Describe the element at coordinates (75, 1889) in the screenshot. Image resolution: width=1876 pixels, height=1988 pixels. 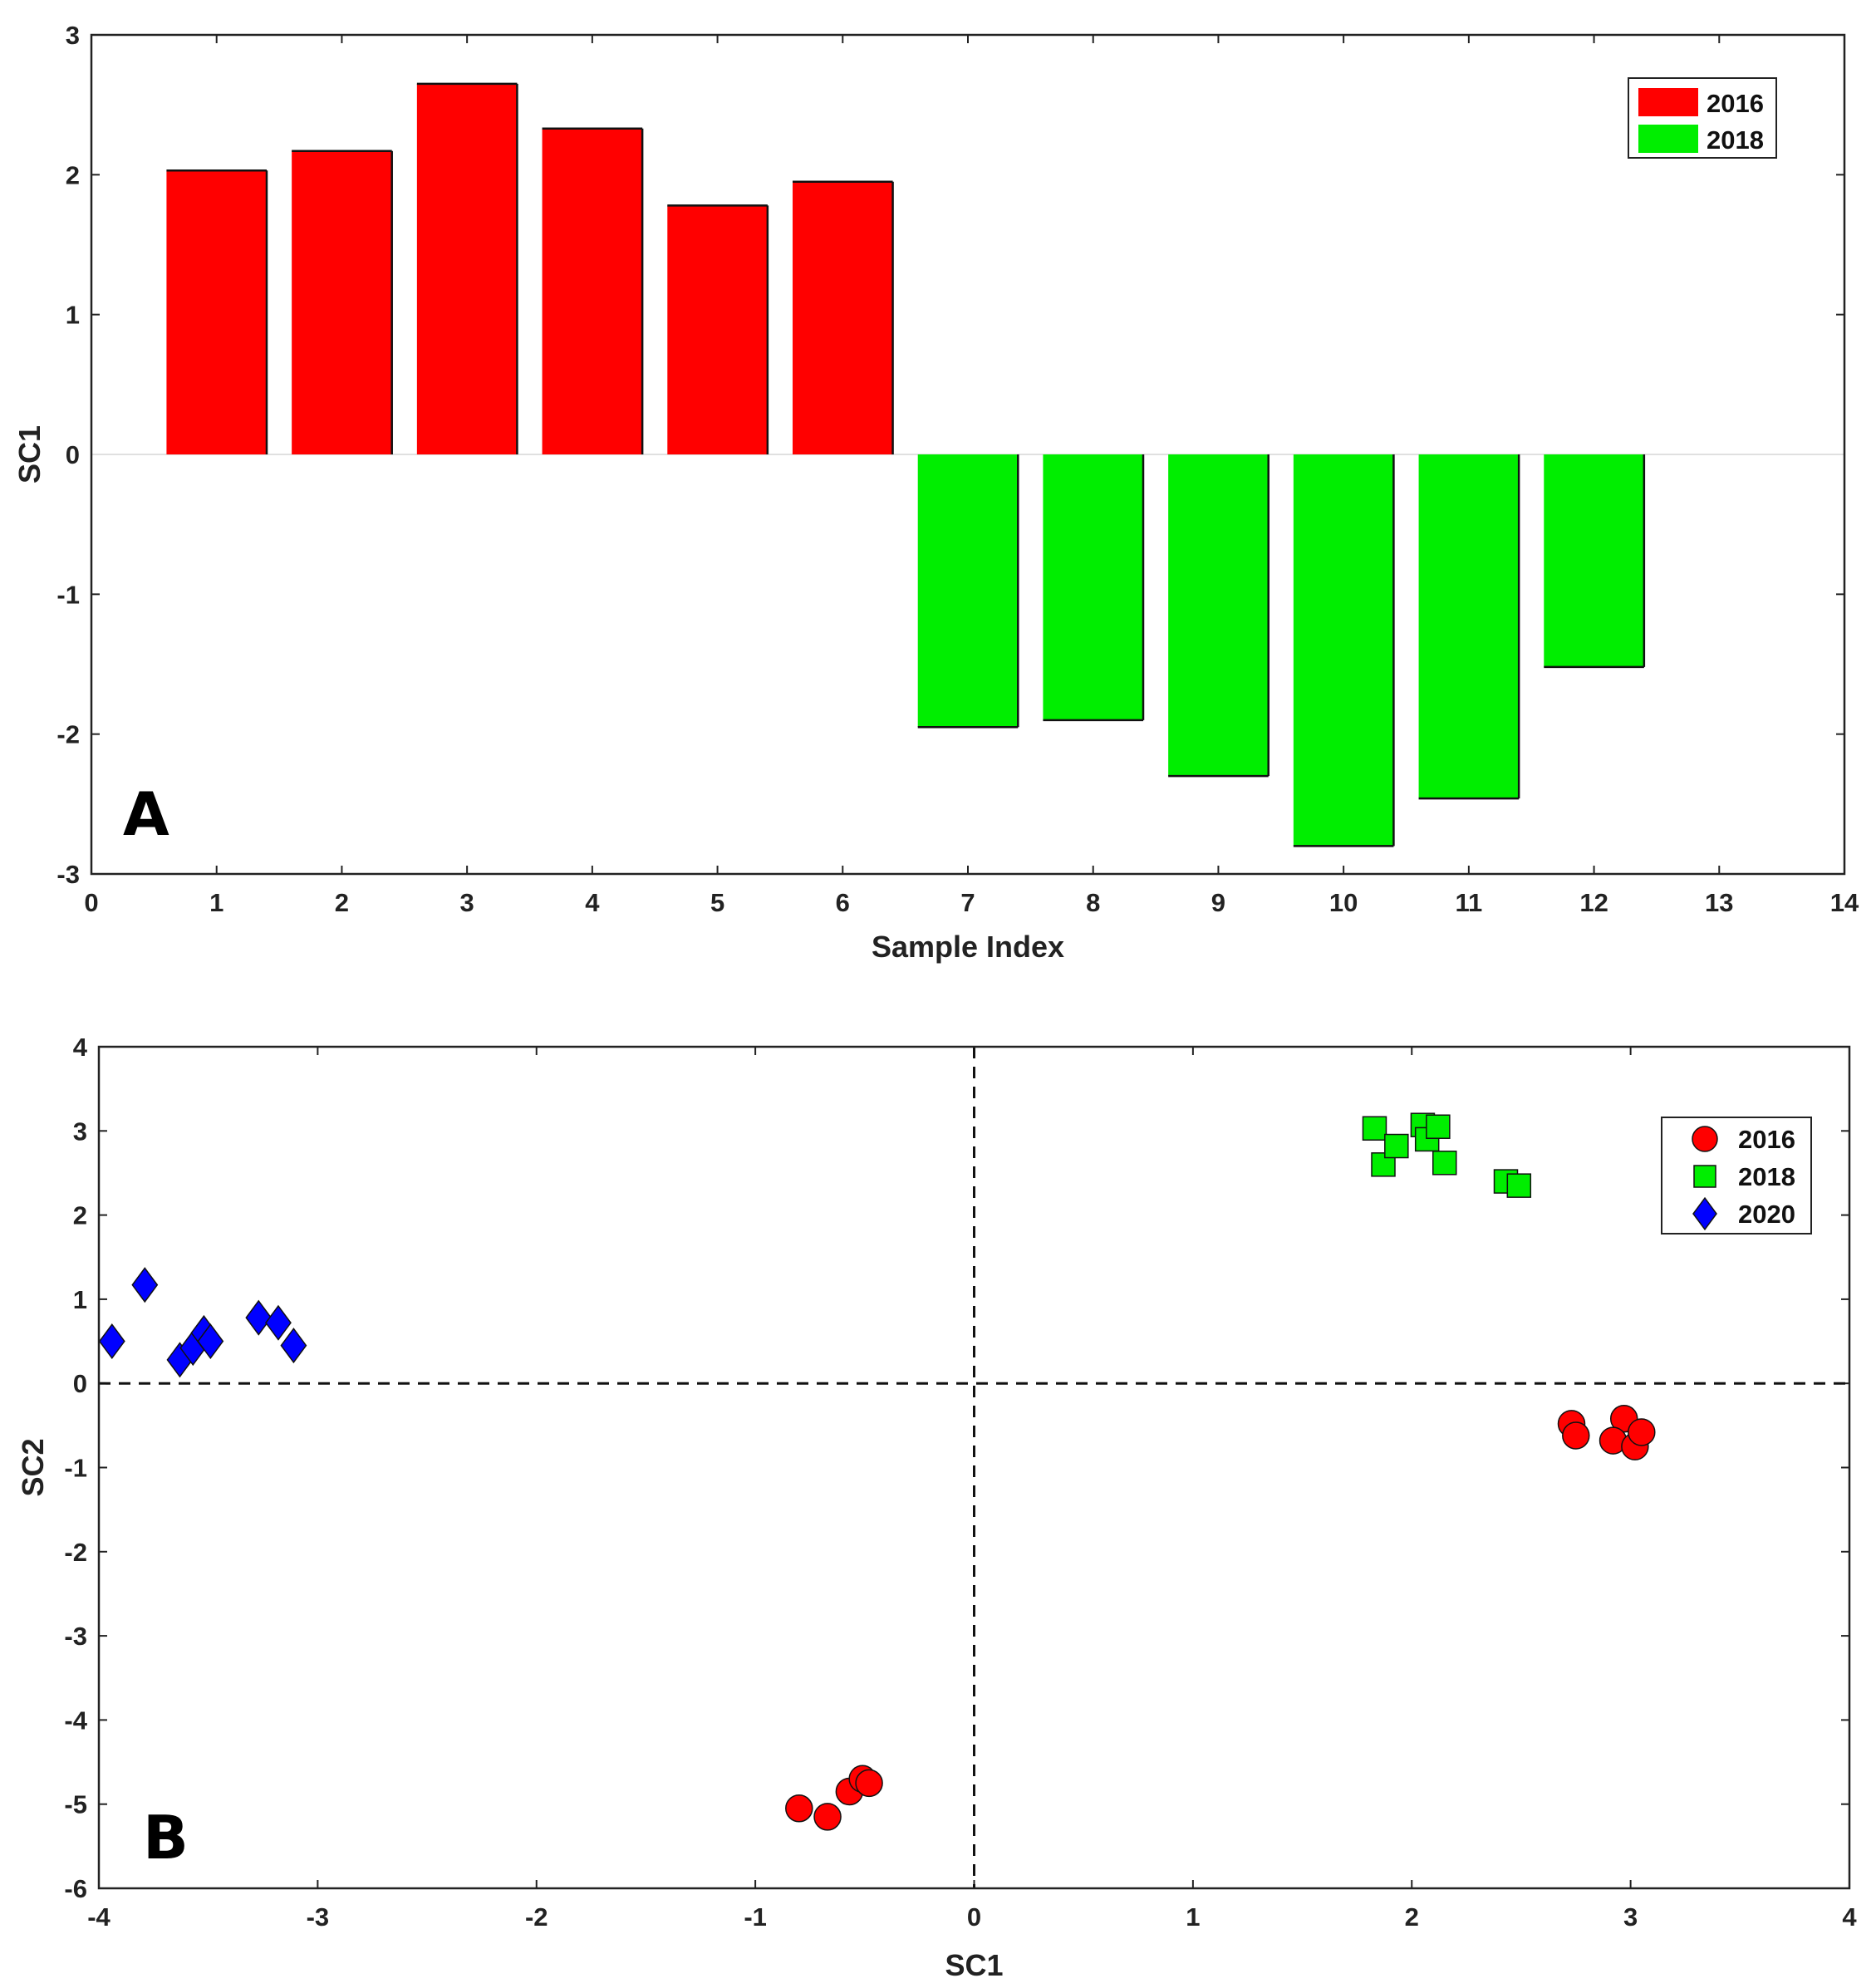
I see `y-tick-label: -6` at that location.